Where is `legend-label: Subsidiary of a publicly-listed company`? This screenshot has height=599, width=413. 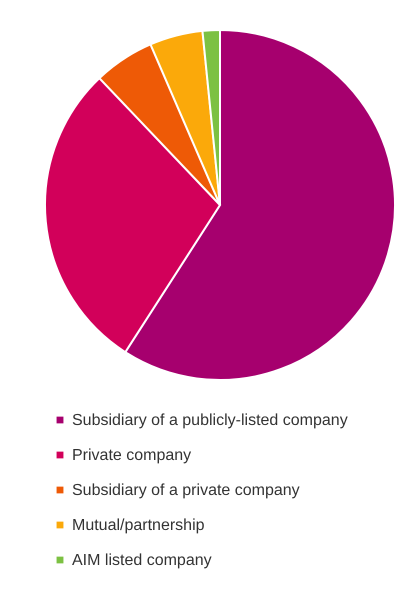
legend-label: Subsidiary of a publicly-listed company is located at coordinates (210, 420).